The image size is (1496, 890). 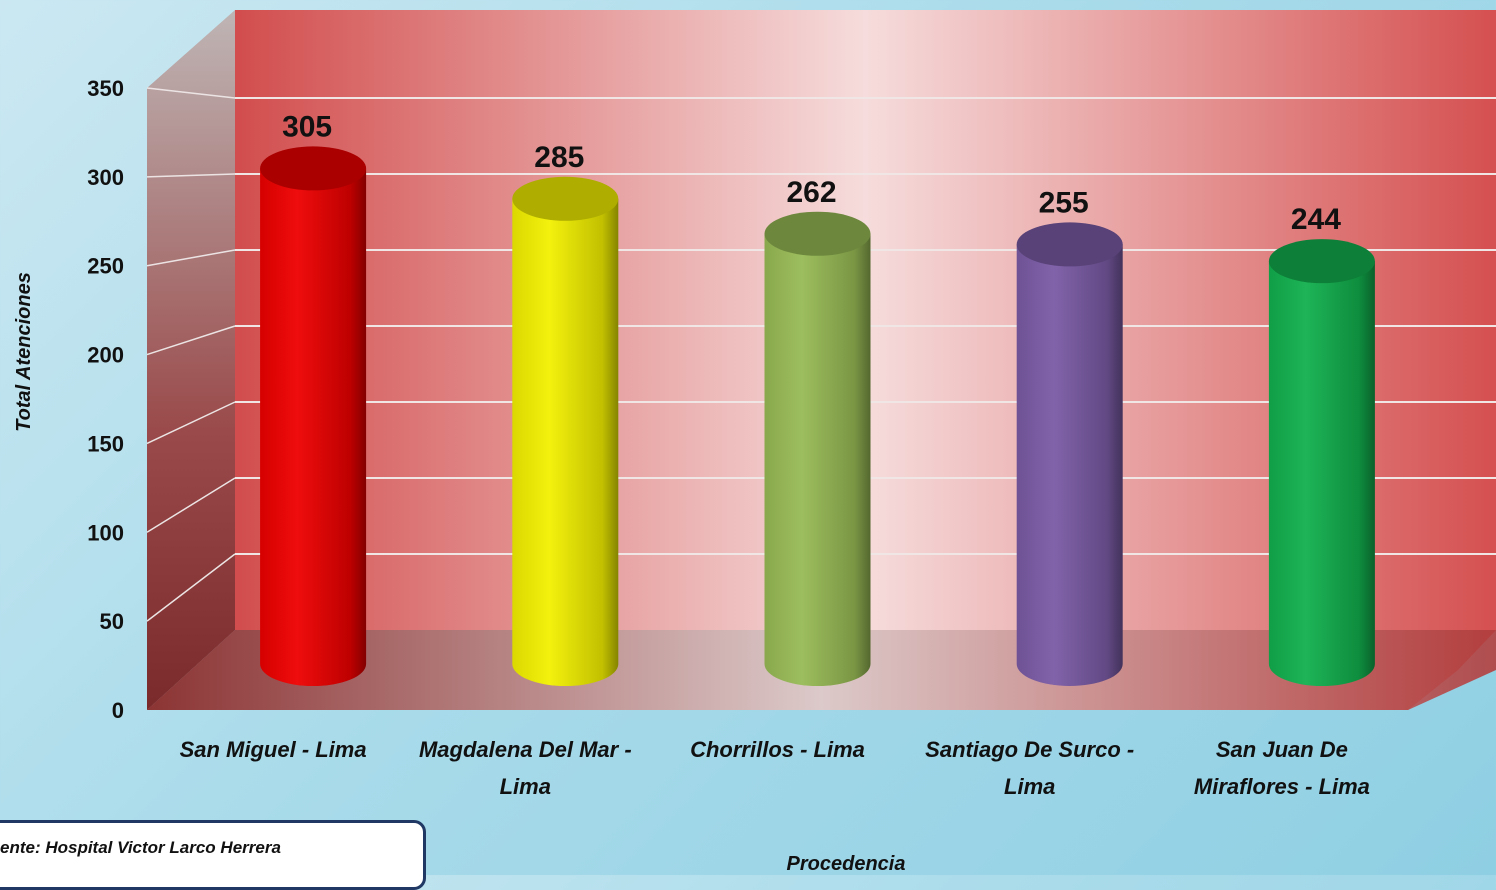 I want to click on x-category-label: Santiago De Surco -Lima, so click(x=1029, y=768).